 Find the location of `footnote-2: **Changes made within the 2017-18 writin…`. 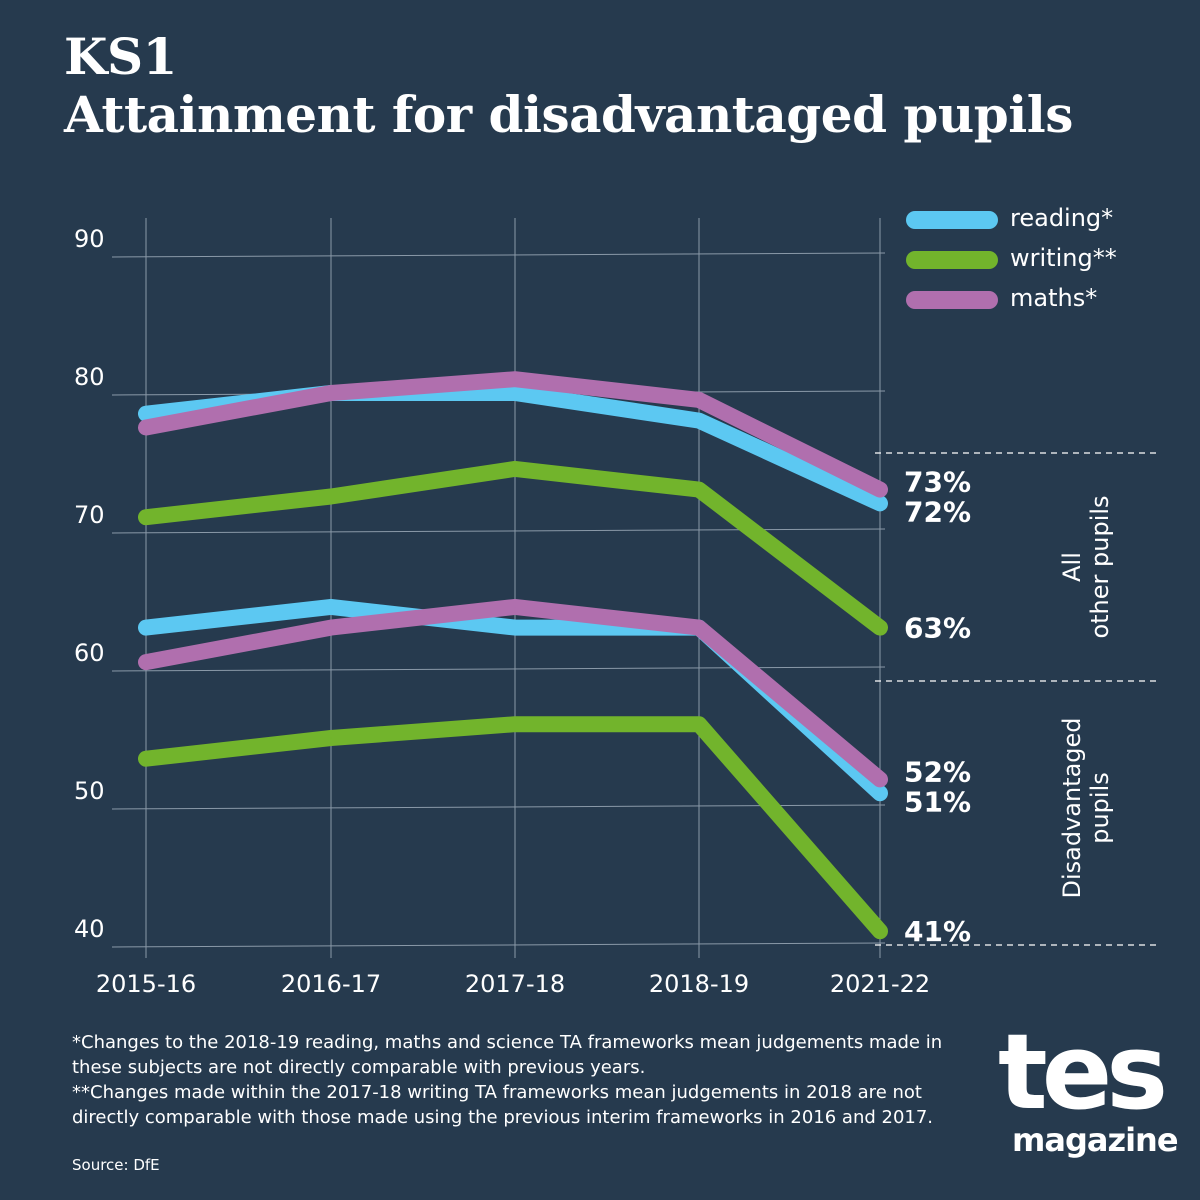

footnote-2: **Changes made within the 2017-18 writin… is located at coordinates (503, 1105).